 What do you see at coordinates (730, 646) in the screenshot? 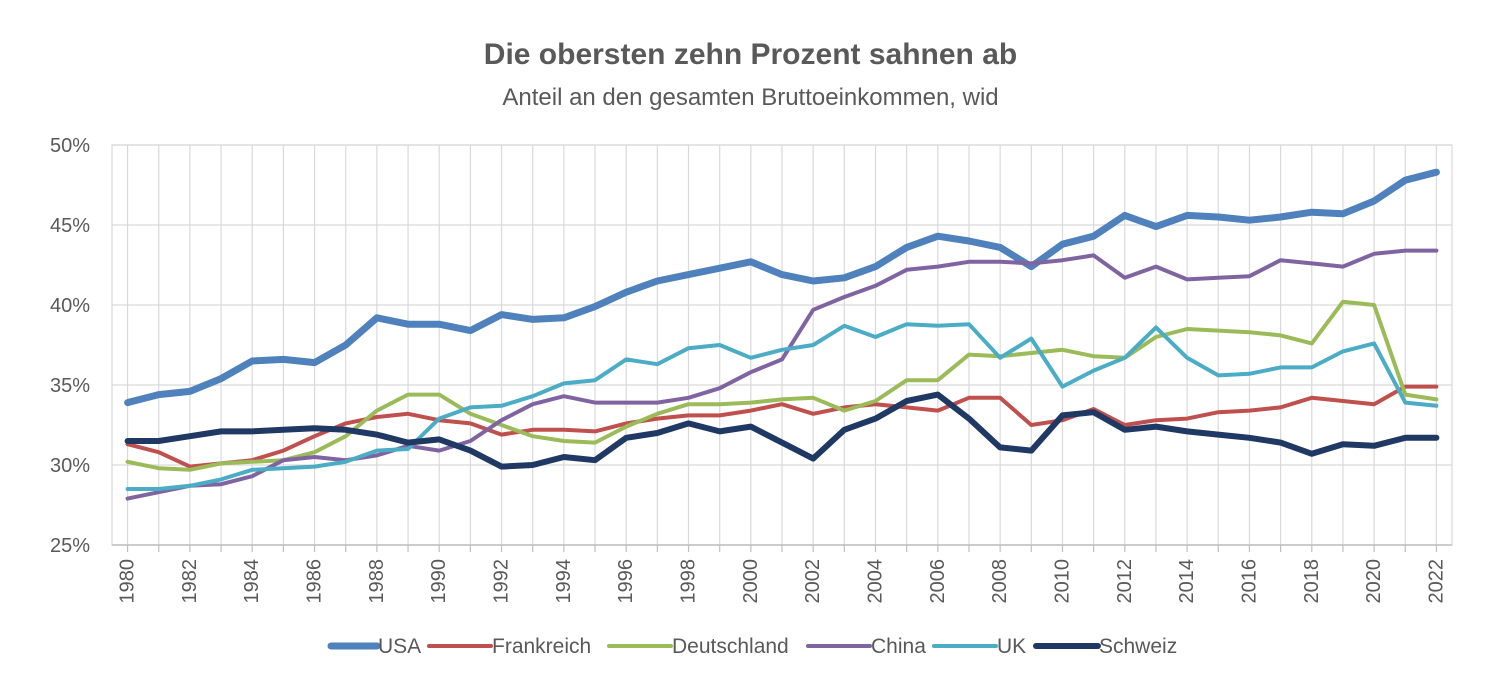
I see `legend-label-deutschland: Deutschland` at bounding box center [730, 646].